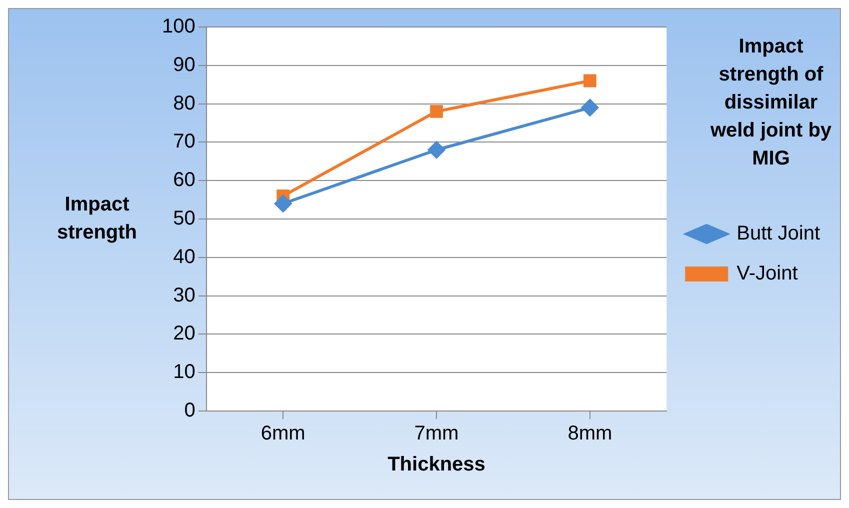 The height and width of the screenshot is (508, 849). What do you see at coordinates (190, 411) in the screenshot?
I see `y-tick-label: 0` at bounding box center [190, 411].